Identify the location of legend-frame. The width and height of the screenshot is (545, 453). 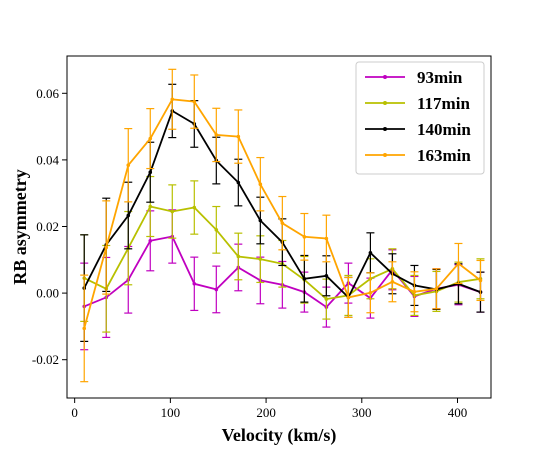
(420, 118).